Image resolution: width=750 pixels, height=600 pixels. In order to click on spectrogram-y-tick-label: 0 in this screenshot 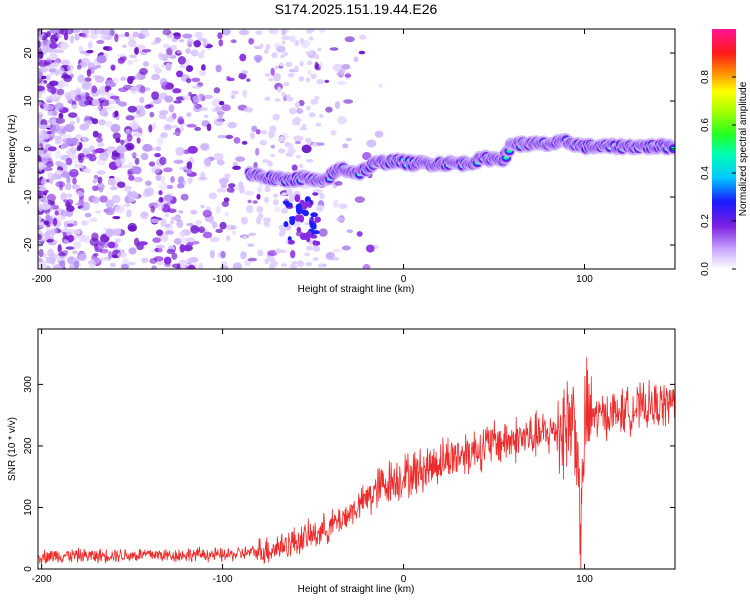, I will do `click(28, 149)`.